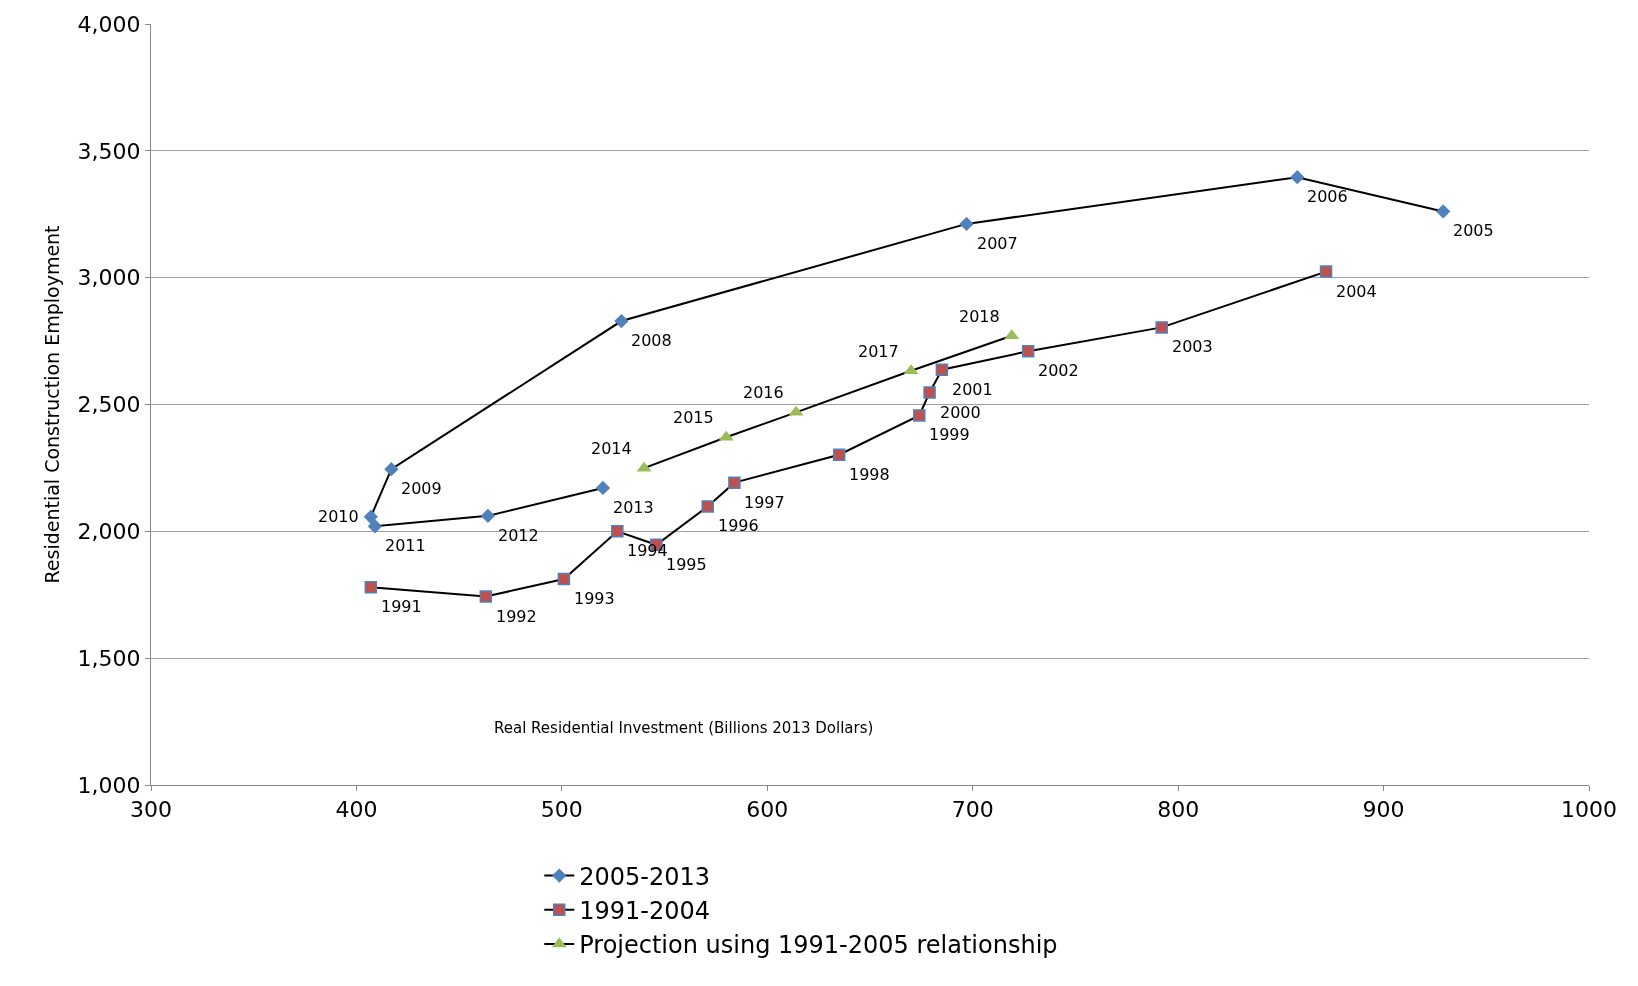 This screenshot has height=986, width=1638. Describe the element at coordinates (818, 945) in the screenshot. I see `legend-label: Projection using 1991-2005 relationship` at that location.